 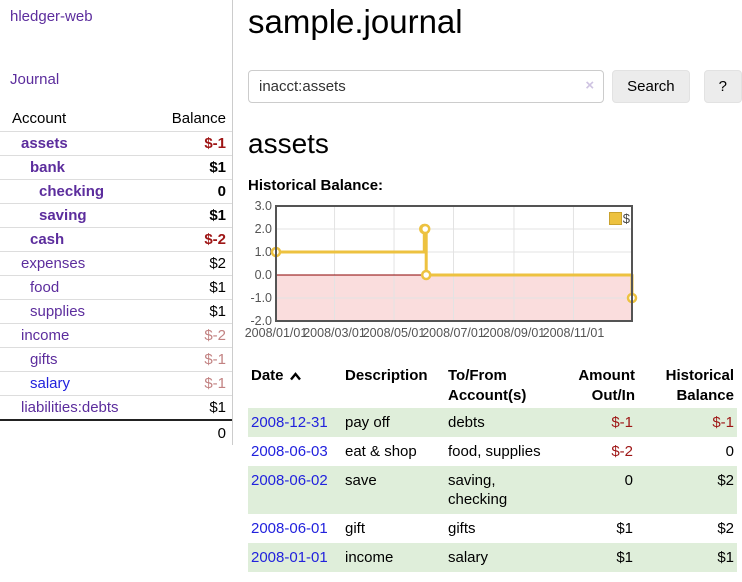 What do you see at coordinates (295, 376) in the screenshot?
I see `chevron-up-icon` at bounding box center [295, 376].